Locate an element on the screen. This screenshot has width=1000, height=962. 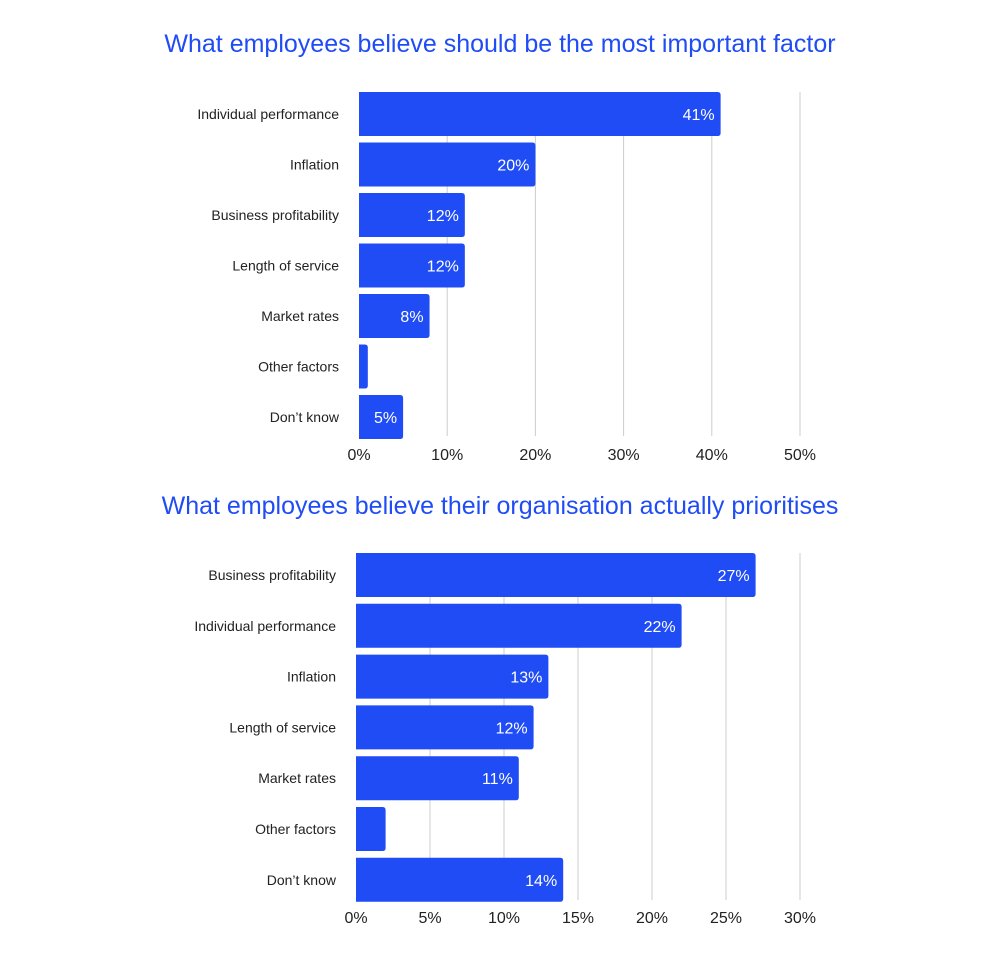
chart-1-category-label: Business profitability is located at coordinates (275, 215).